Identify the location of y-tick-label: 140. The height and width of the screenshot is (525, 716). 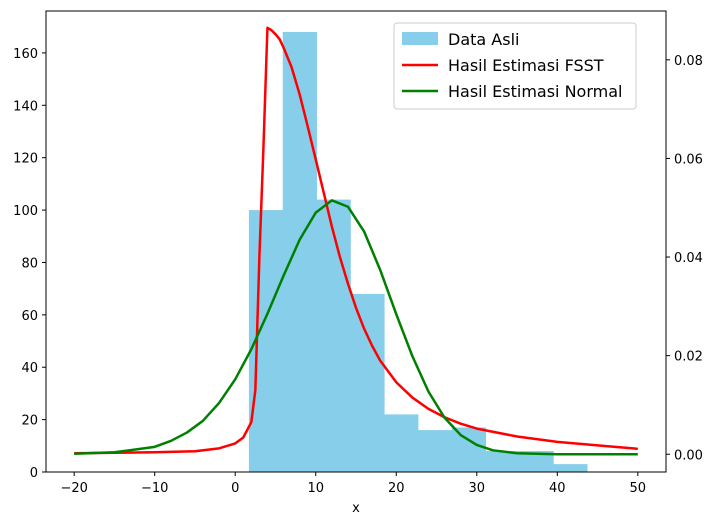
(25, 106).